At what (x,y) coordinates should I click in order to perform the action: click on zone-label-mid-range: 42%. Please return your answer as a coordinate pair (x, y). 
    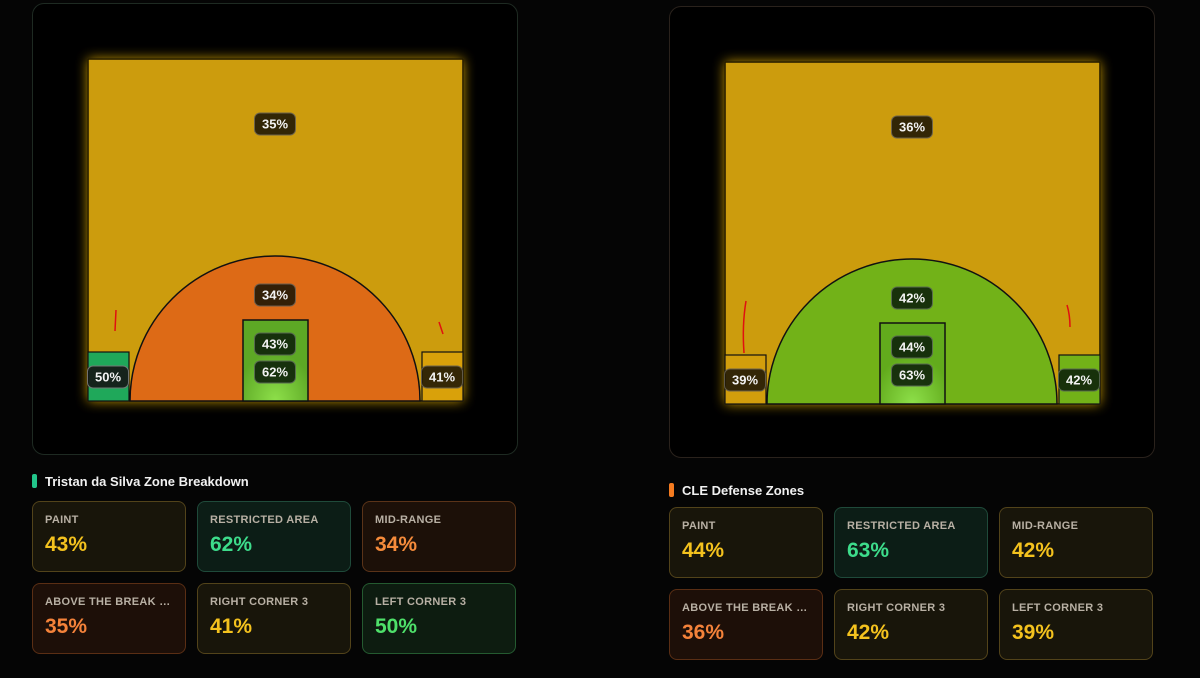
    Looking at the image, I should click on (912, 298).